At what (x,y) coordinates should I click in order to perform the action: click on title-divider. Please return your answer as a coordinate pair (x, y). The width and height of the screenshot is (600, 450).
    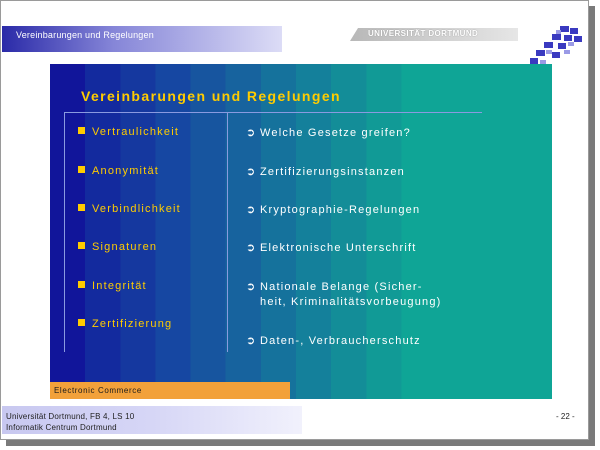
    Looking at the image, I should click on (273, 112).